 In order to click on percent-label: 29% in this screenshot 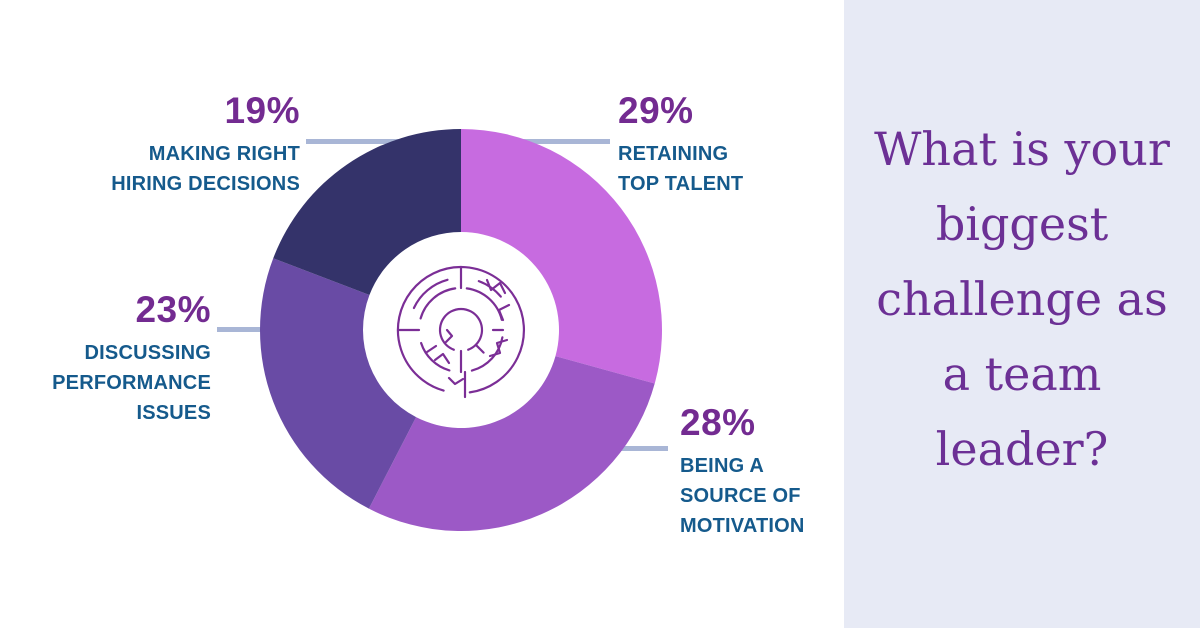, I will do `click(656, 110)`.